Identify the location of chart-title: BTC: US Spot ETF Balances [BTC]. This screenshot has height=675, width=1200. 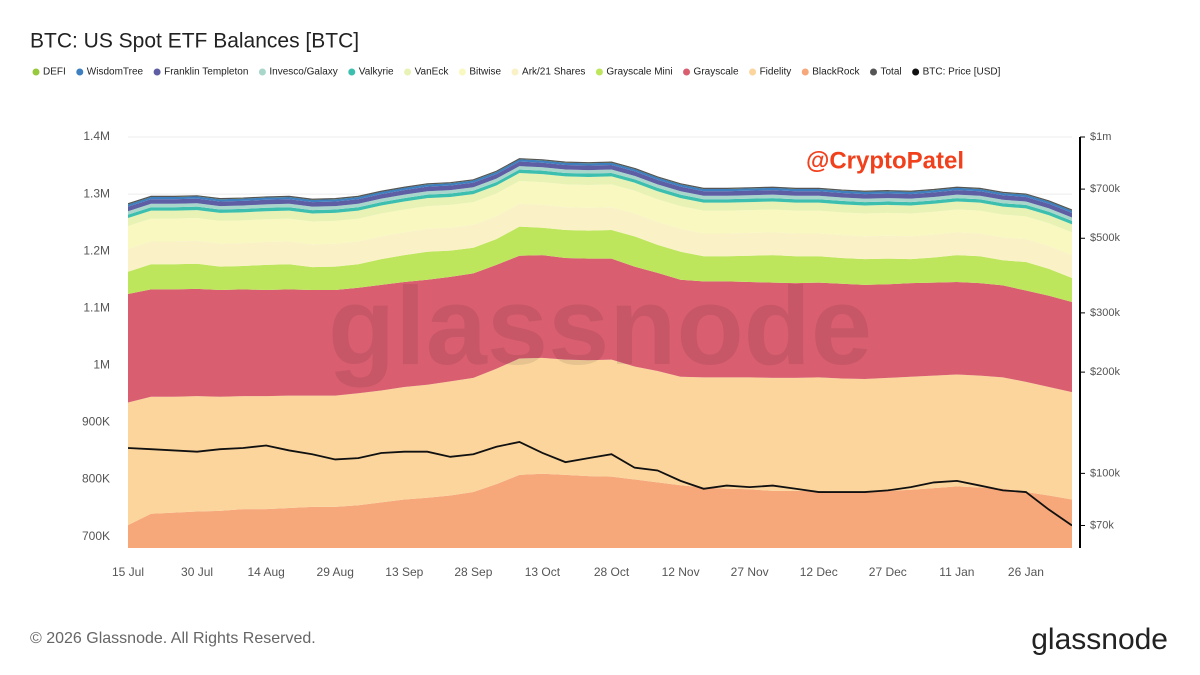
(194, 41).